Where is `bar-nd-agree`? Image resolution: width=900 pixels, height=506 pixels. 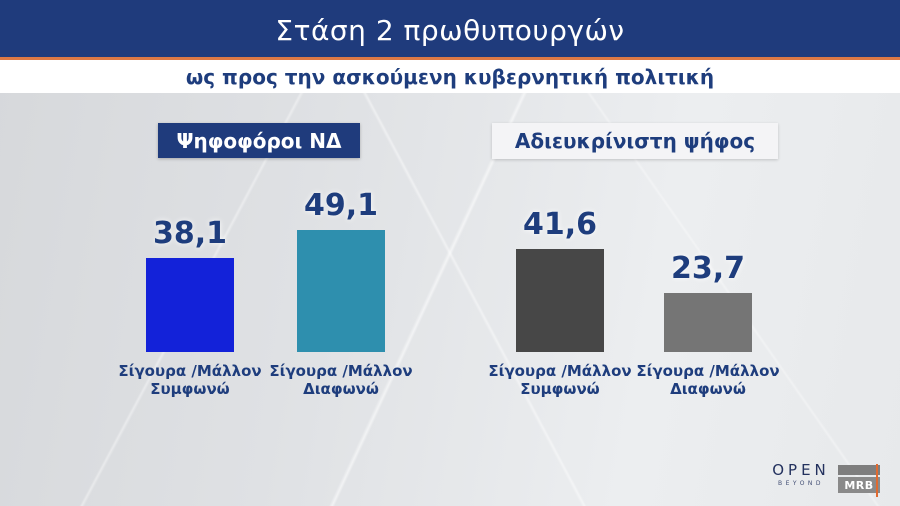 bar-nd-agree is located at coordinates (190, 305).